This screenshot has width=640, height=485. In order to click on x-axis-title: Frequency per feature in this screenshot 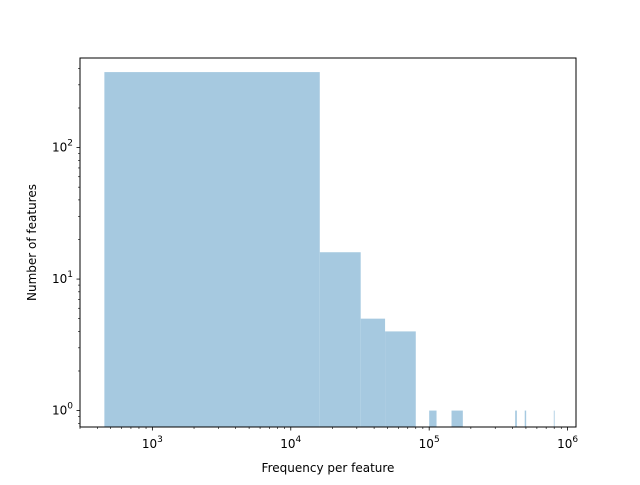, I will do `click(328, 468)`.